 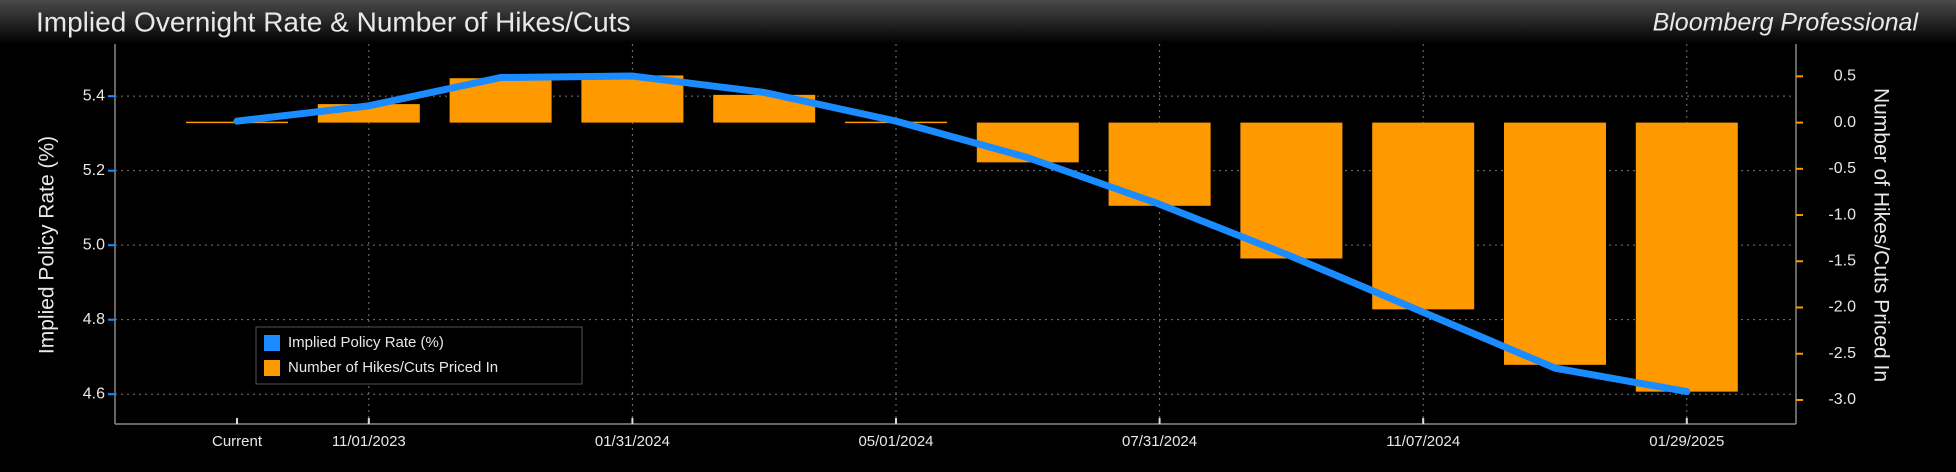 What do you see at coordinates (419, 355) in the screenshot?
I see `legend-box` at bounding box center [419, 355].